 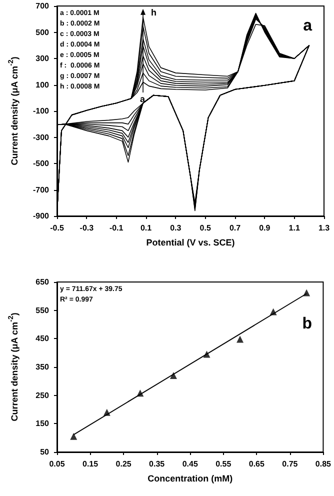 What do you see at coordinates (290, 464) in the screenshot?
I see `x-tick-label: 0.75` at bounding box center [290, 464].